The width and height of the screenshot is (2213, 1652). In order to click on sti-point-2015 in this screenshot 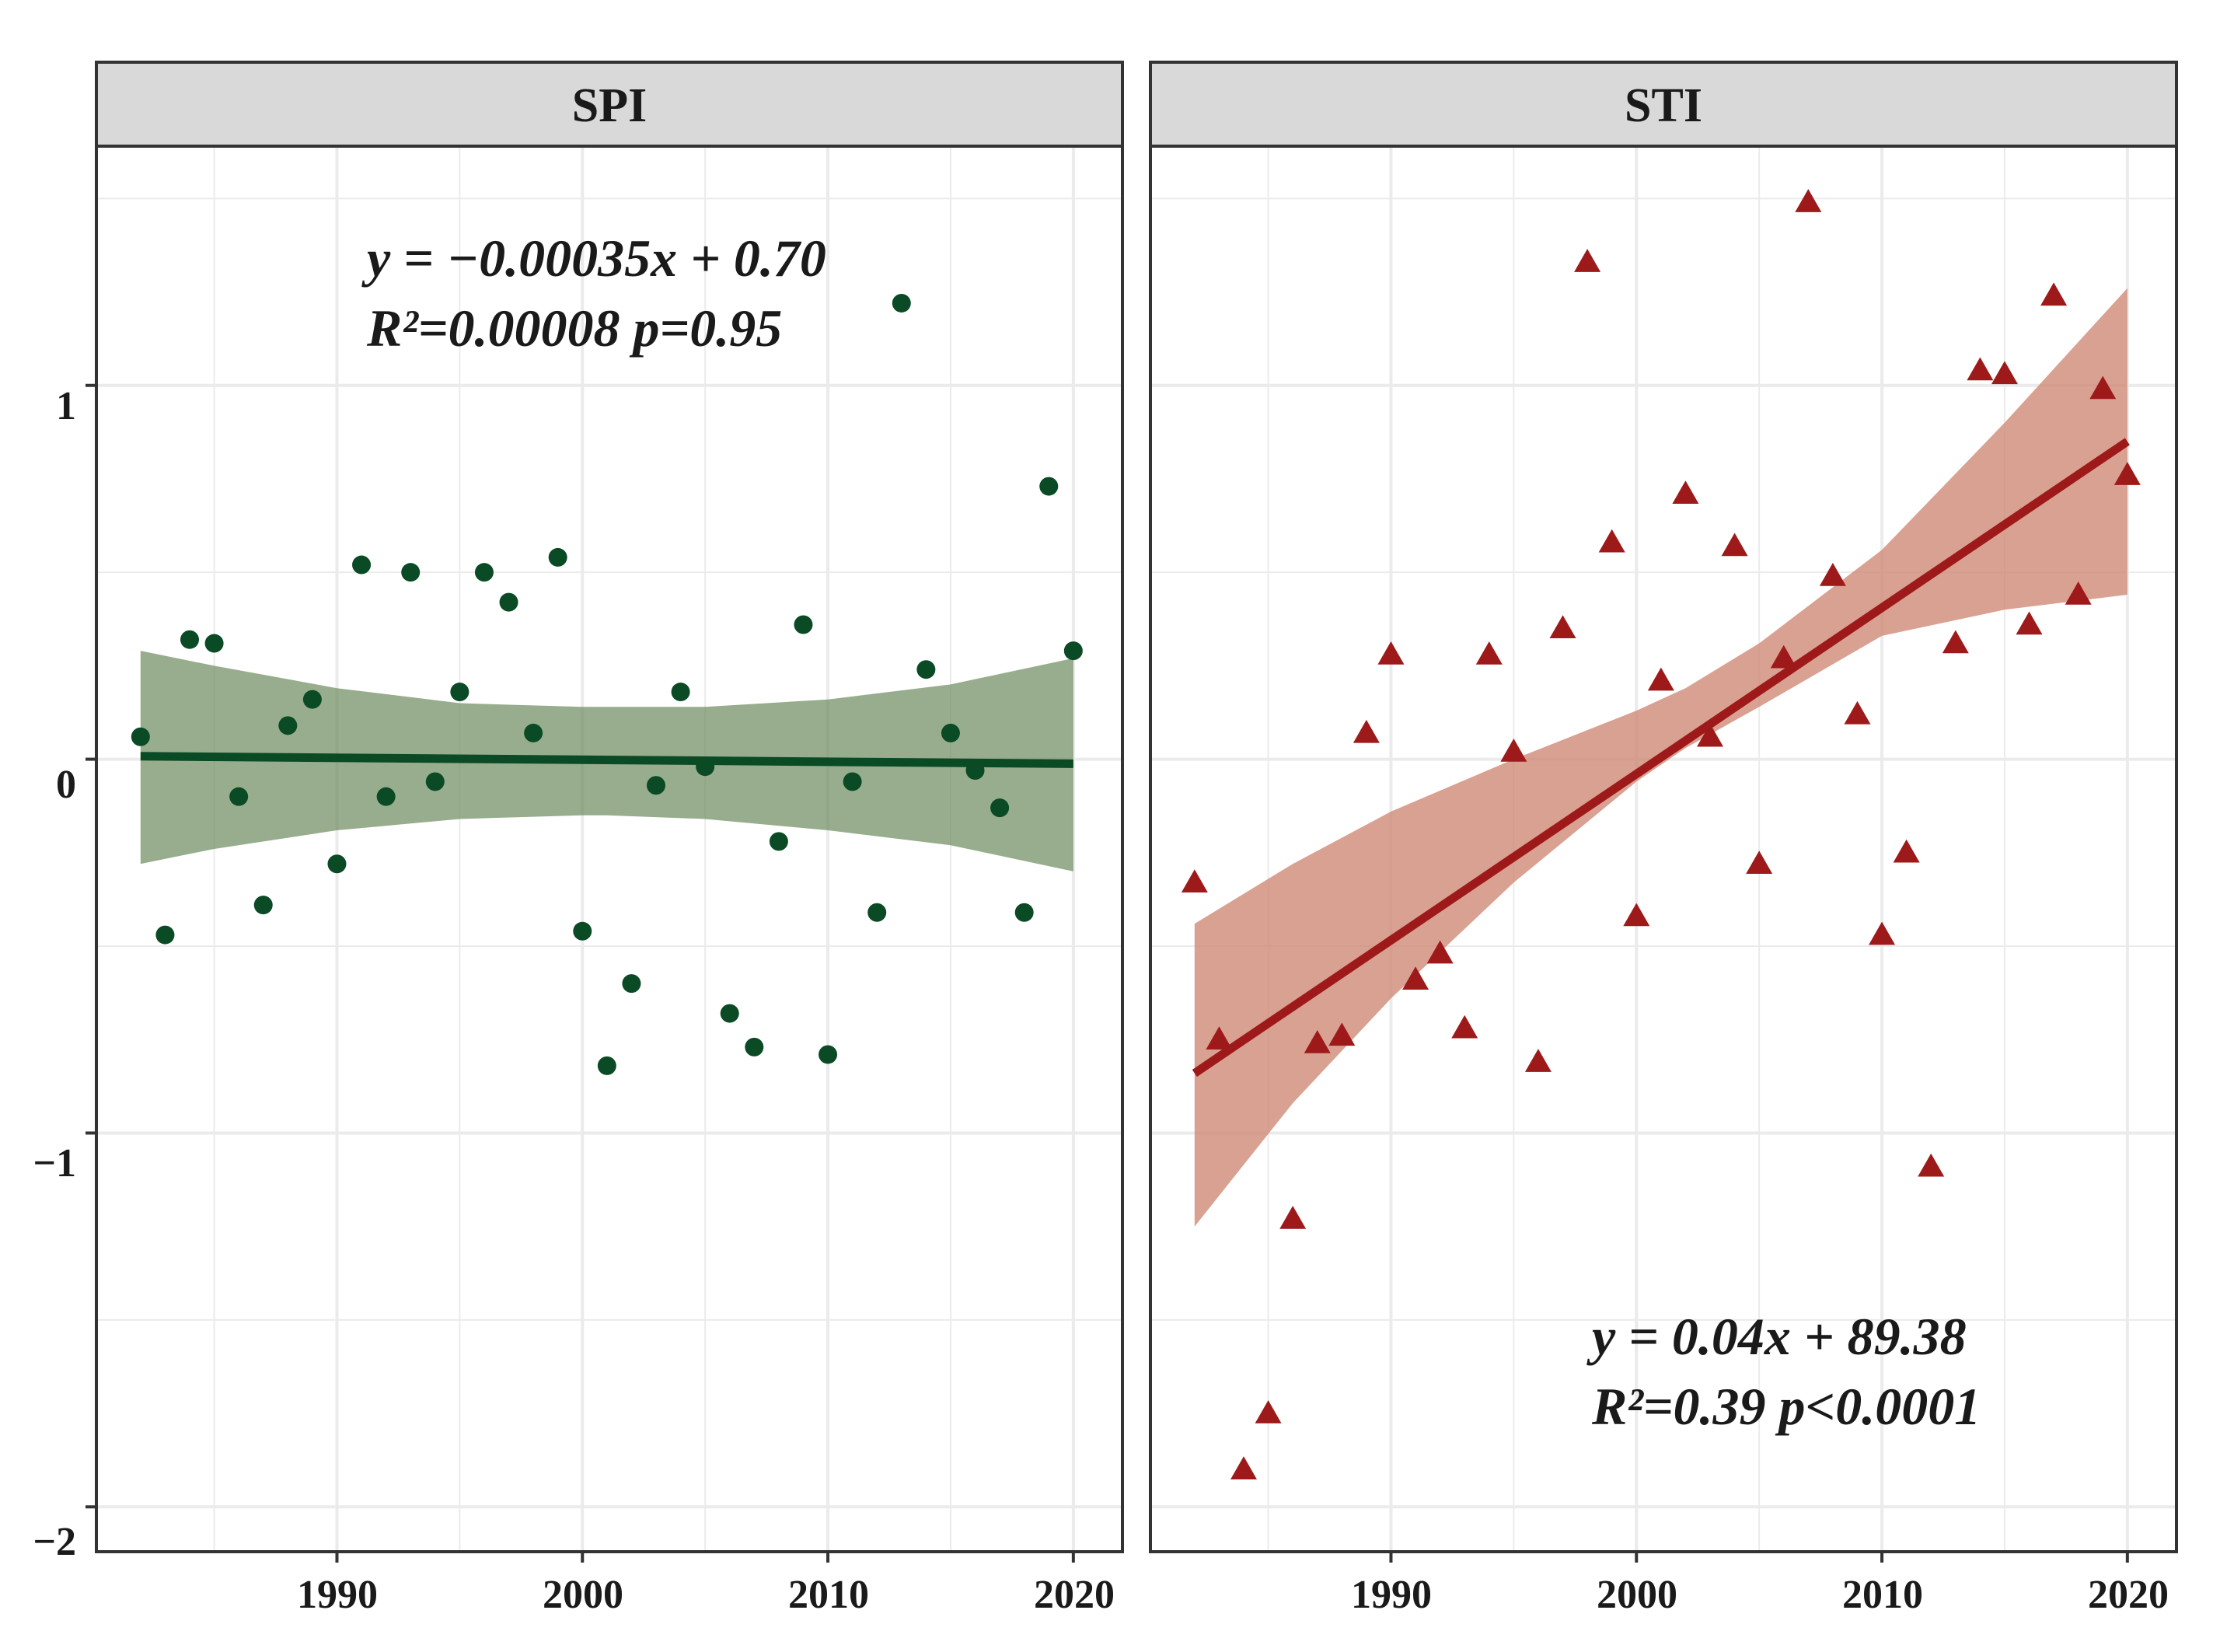, I will do `click(2005, 373)`.